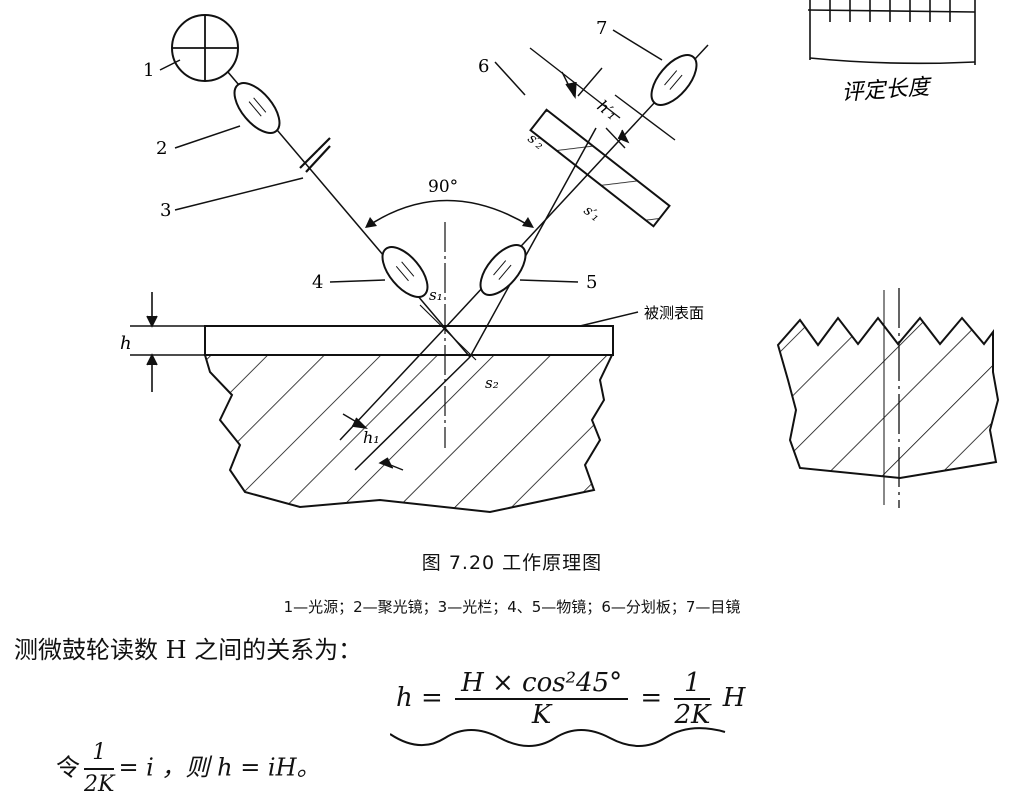 The width and height of the screenshot is (1024, 800). I want to click on leader-surface, so click(609, 319).